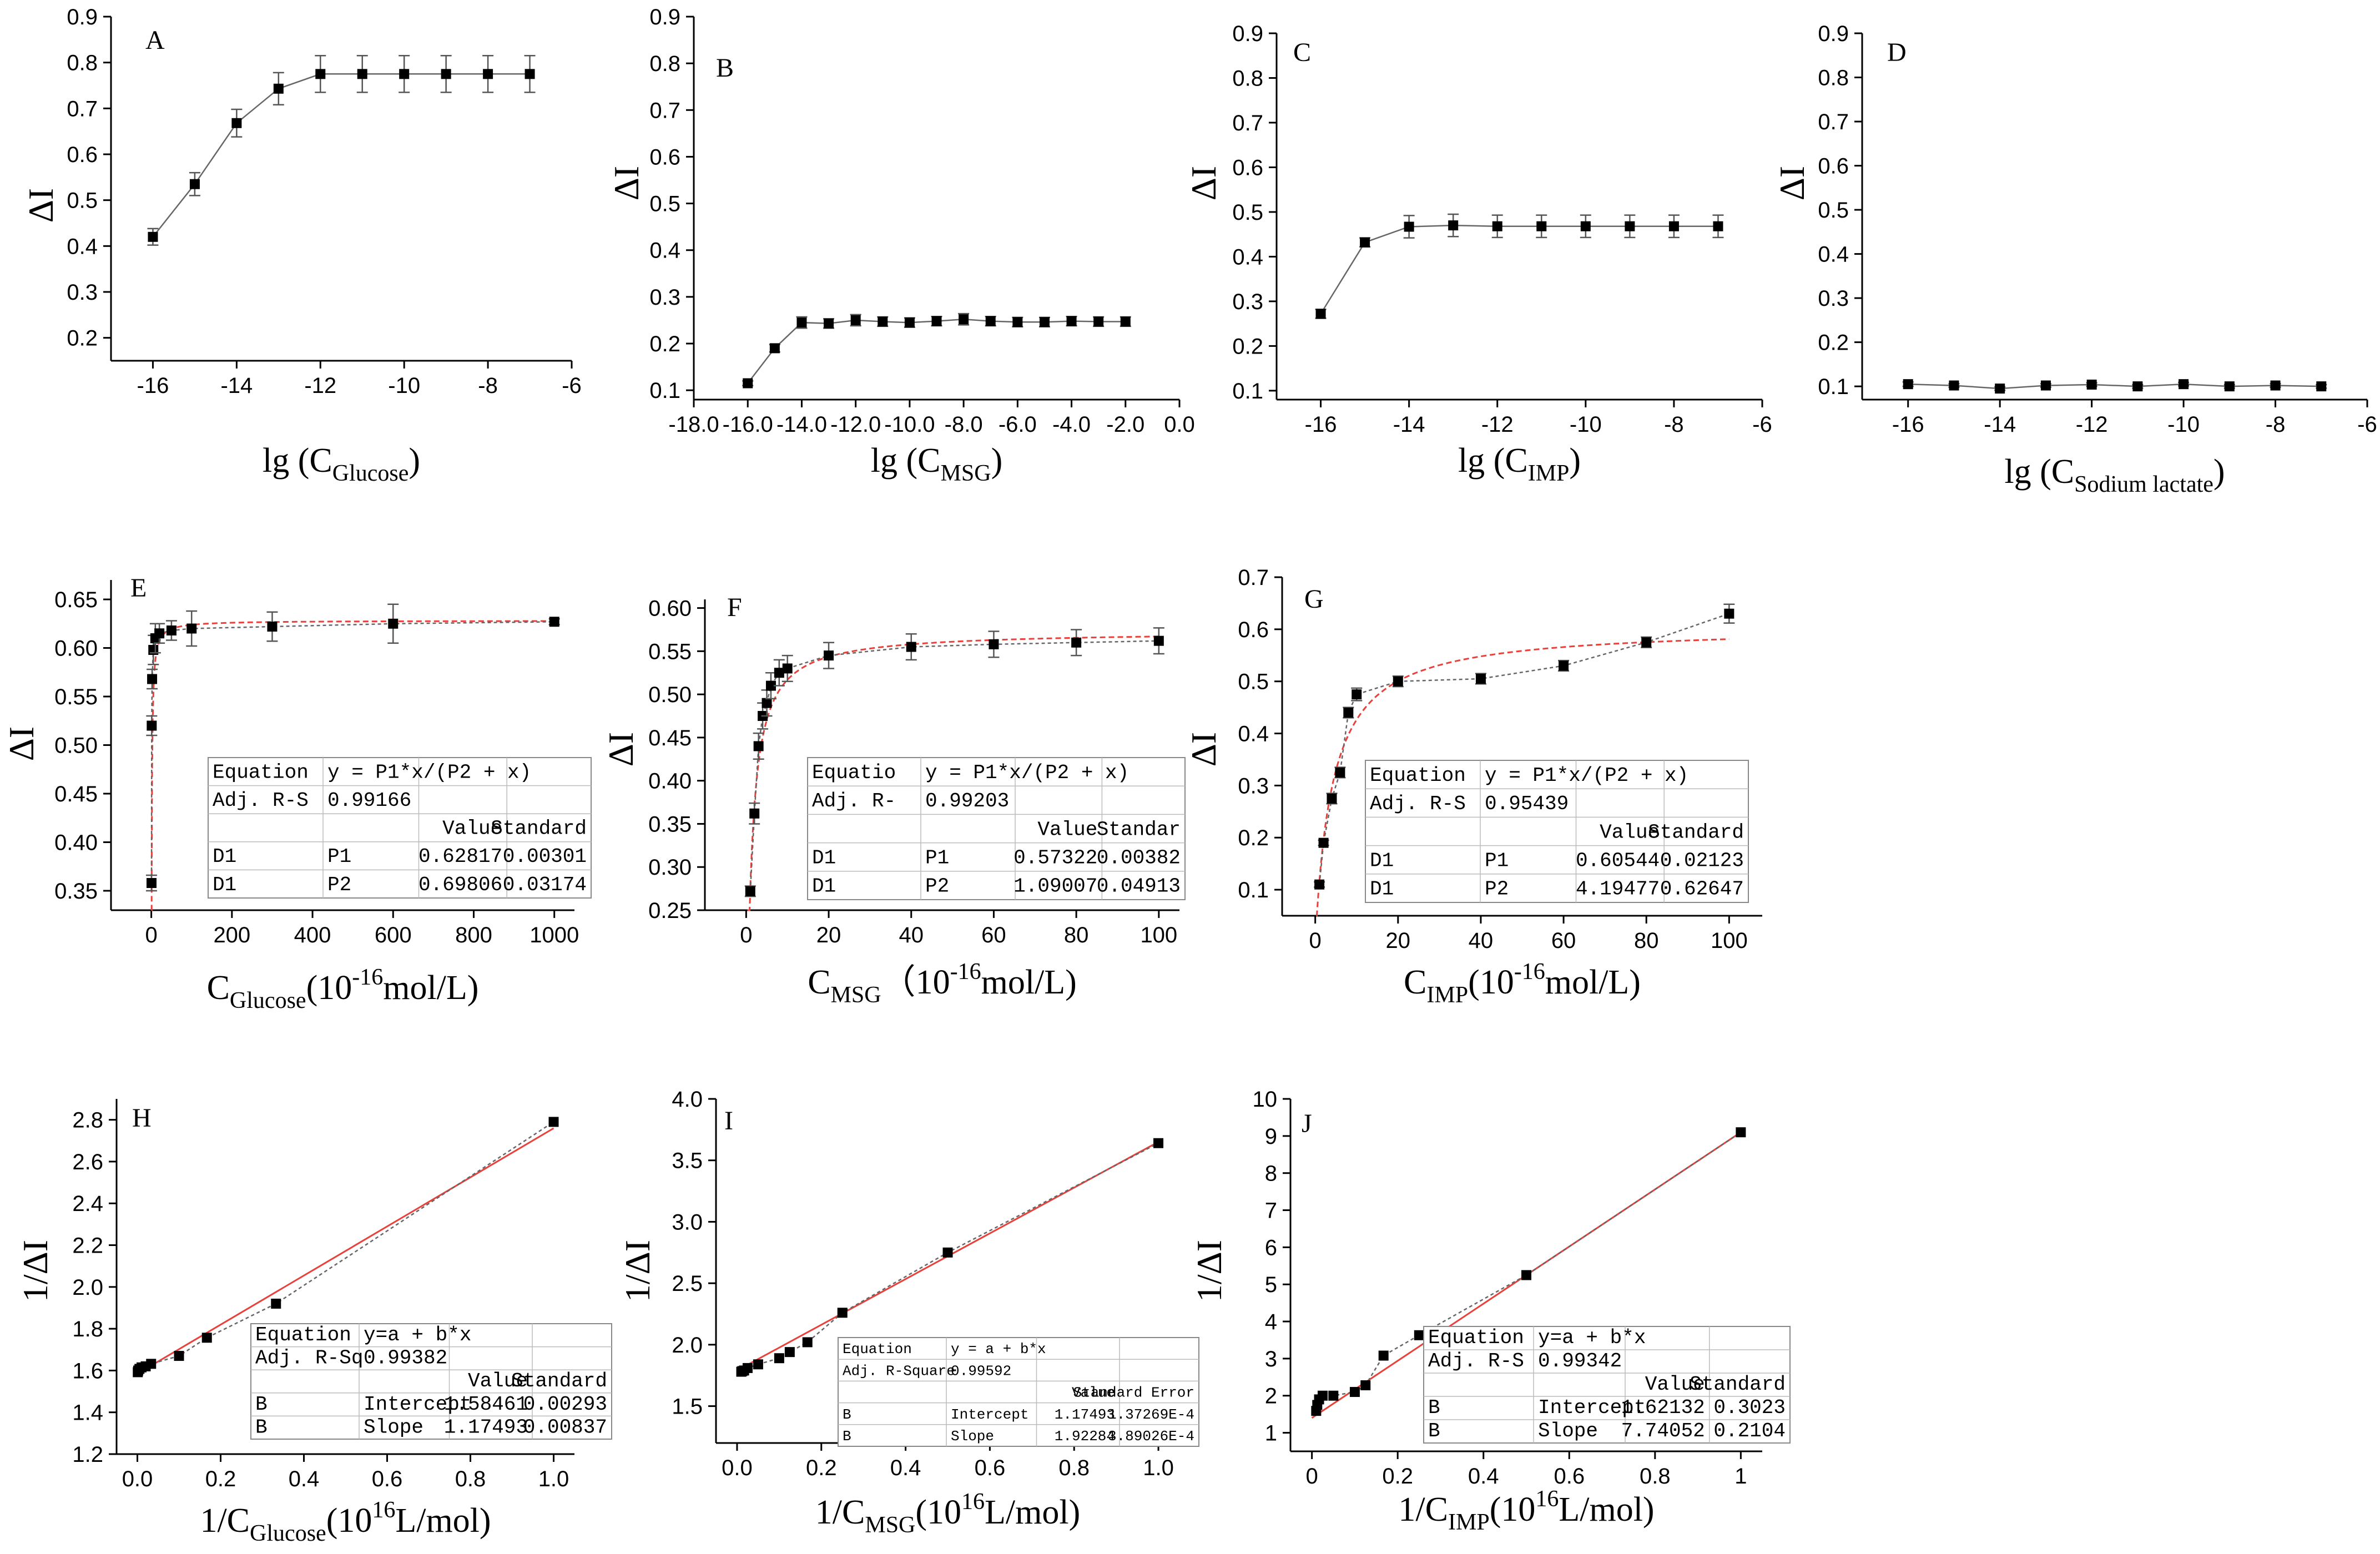 The height and width of the screenshot is (1554, 2380). Describe the element at coordinates (801, 425) in the screenshot. I see `x-tick-label: -14.0` at that location.